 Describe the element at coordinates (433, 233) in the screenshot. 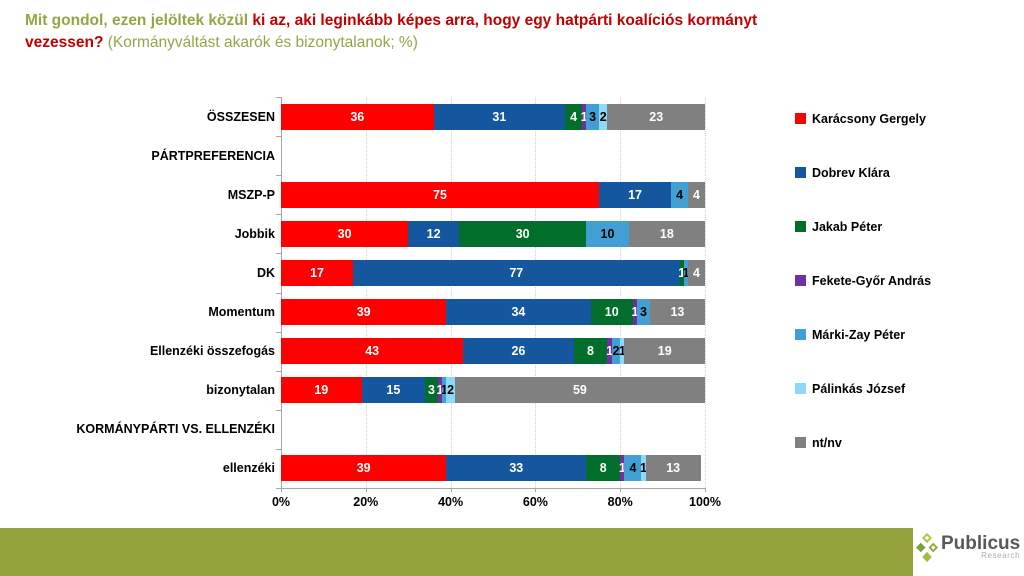

I see `value-label: 12` at that location.